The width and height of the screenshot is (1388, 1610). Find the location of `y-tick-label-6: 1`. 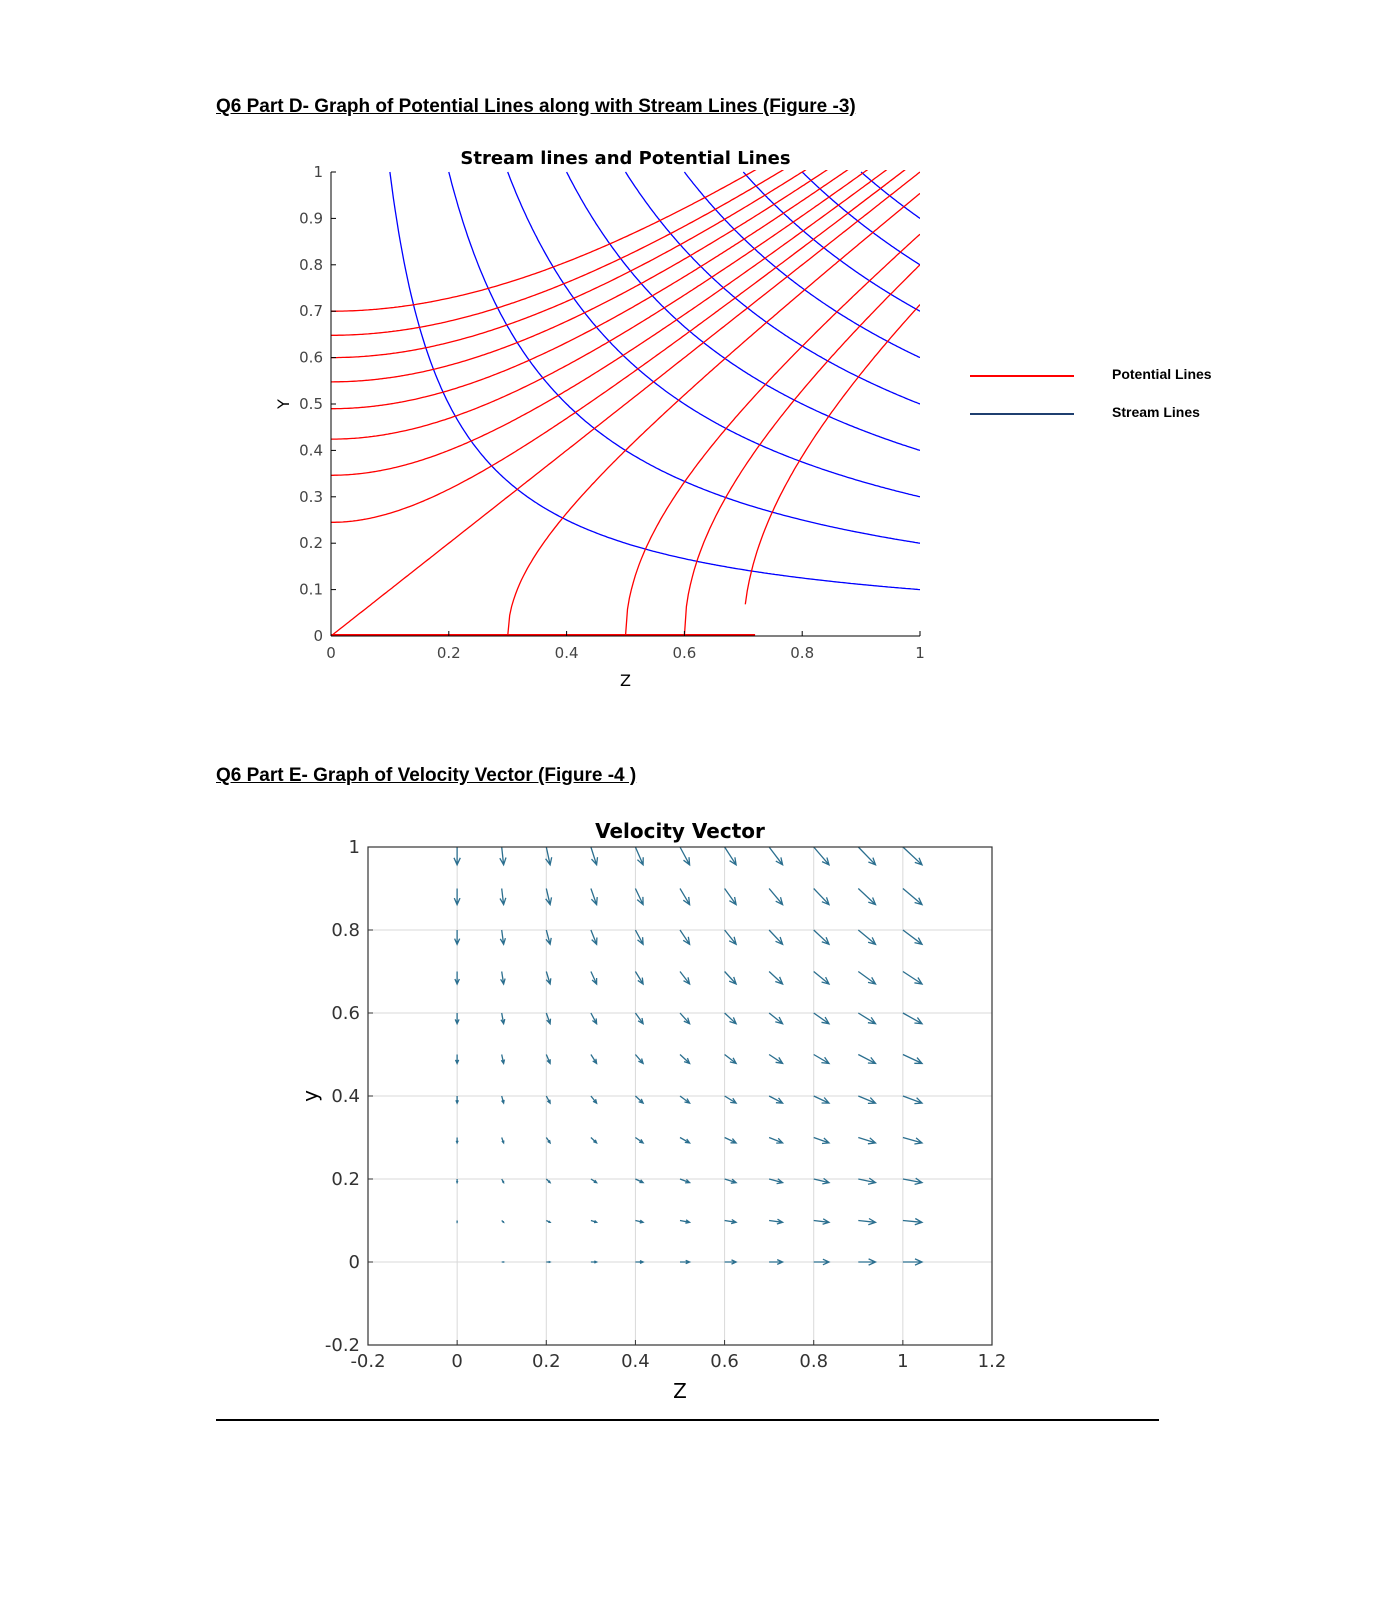

y-tick-label-6: 1 is located at coordinates (354, 847).